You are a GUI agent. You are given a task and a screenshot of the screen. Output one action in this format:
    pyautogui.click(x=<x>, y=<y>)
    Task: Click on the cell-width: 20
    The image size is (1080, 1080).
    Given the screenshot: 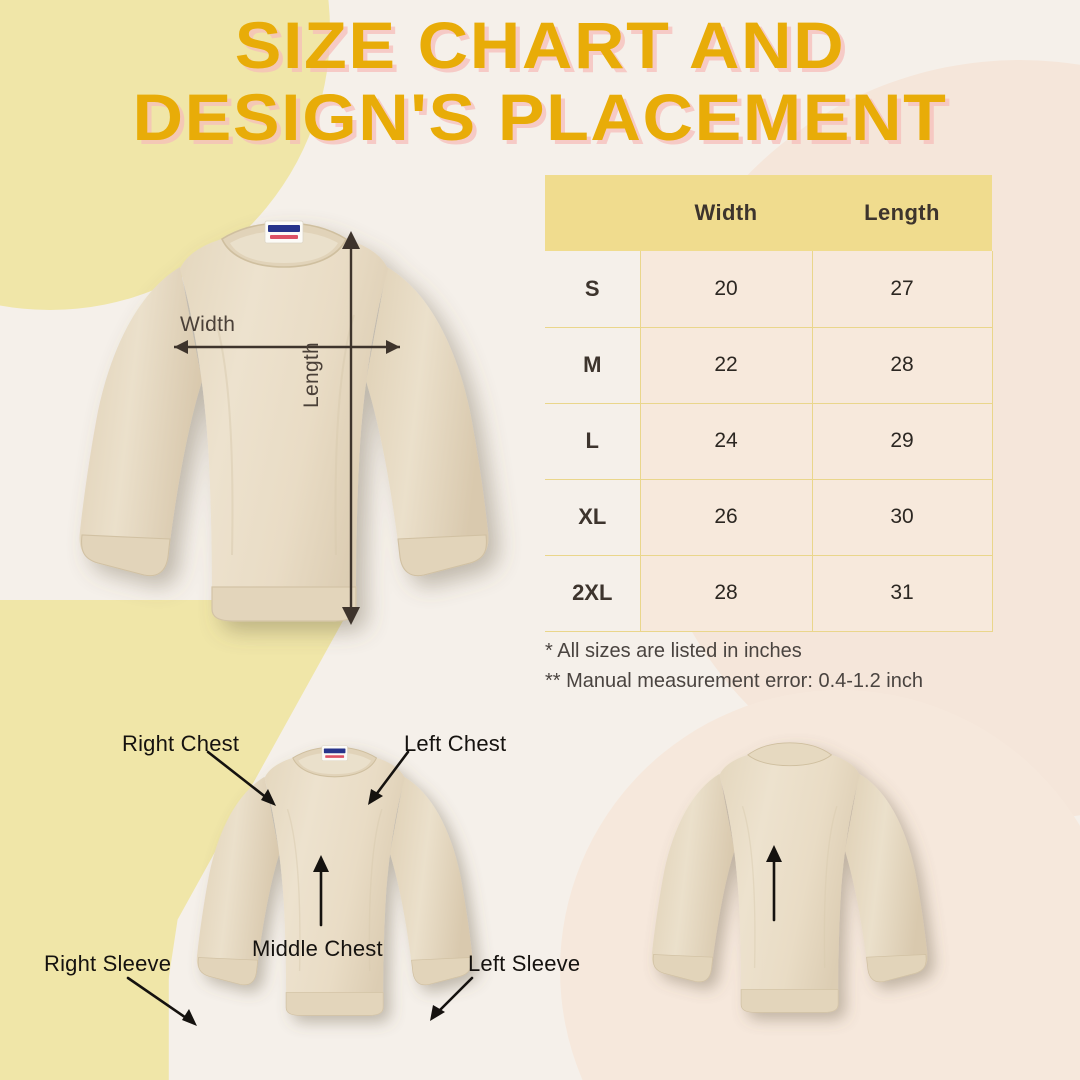 What is the action you would take?
    pyautogui.click(x=726, y=289)
    